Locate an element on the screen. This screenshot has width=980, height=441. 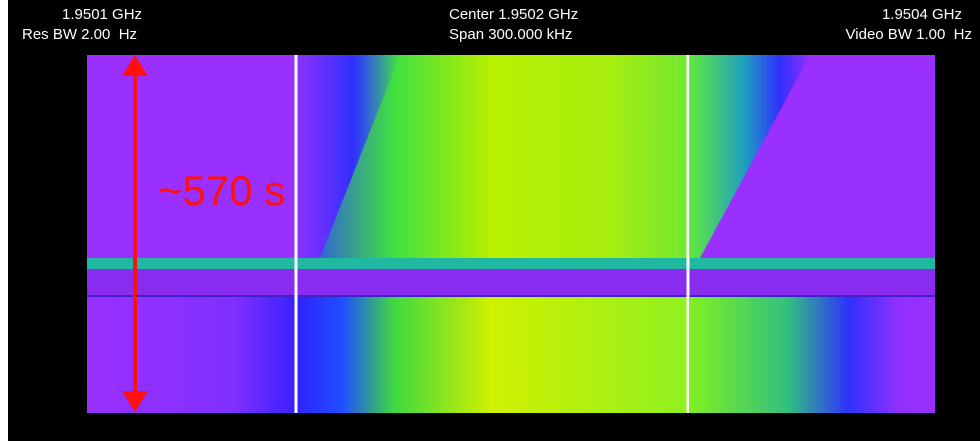
center-frequency: Center 1.9502 GHz is located at coordinates (514, 14).